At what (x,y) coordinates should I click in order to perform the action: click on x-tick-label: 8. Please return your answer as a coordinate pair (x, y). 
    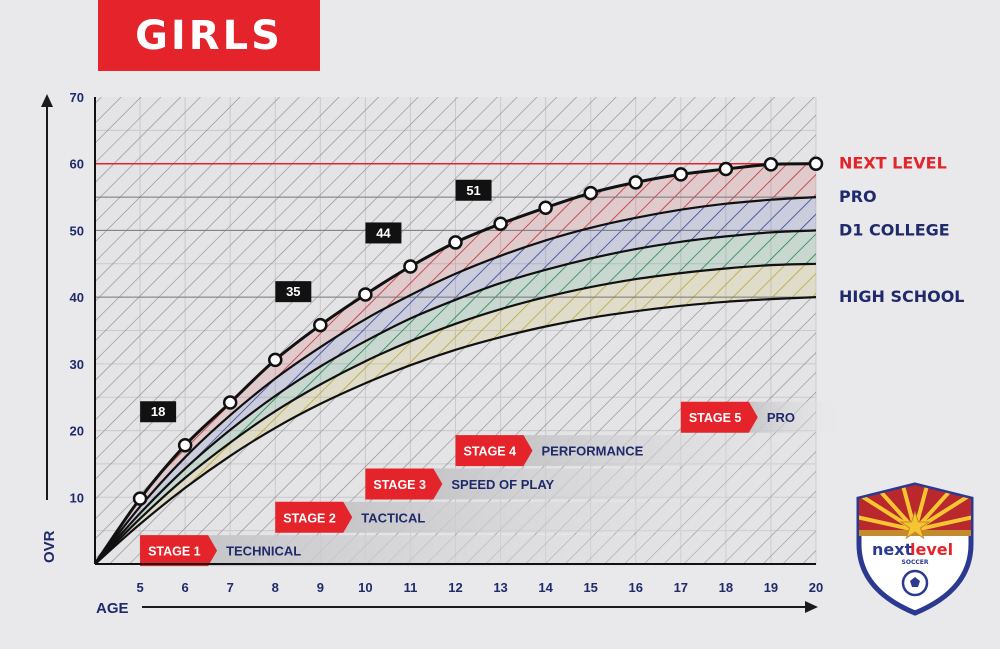
    Looking at the image, I should click on (275, 587).